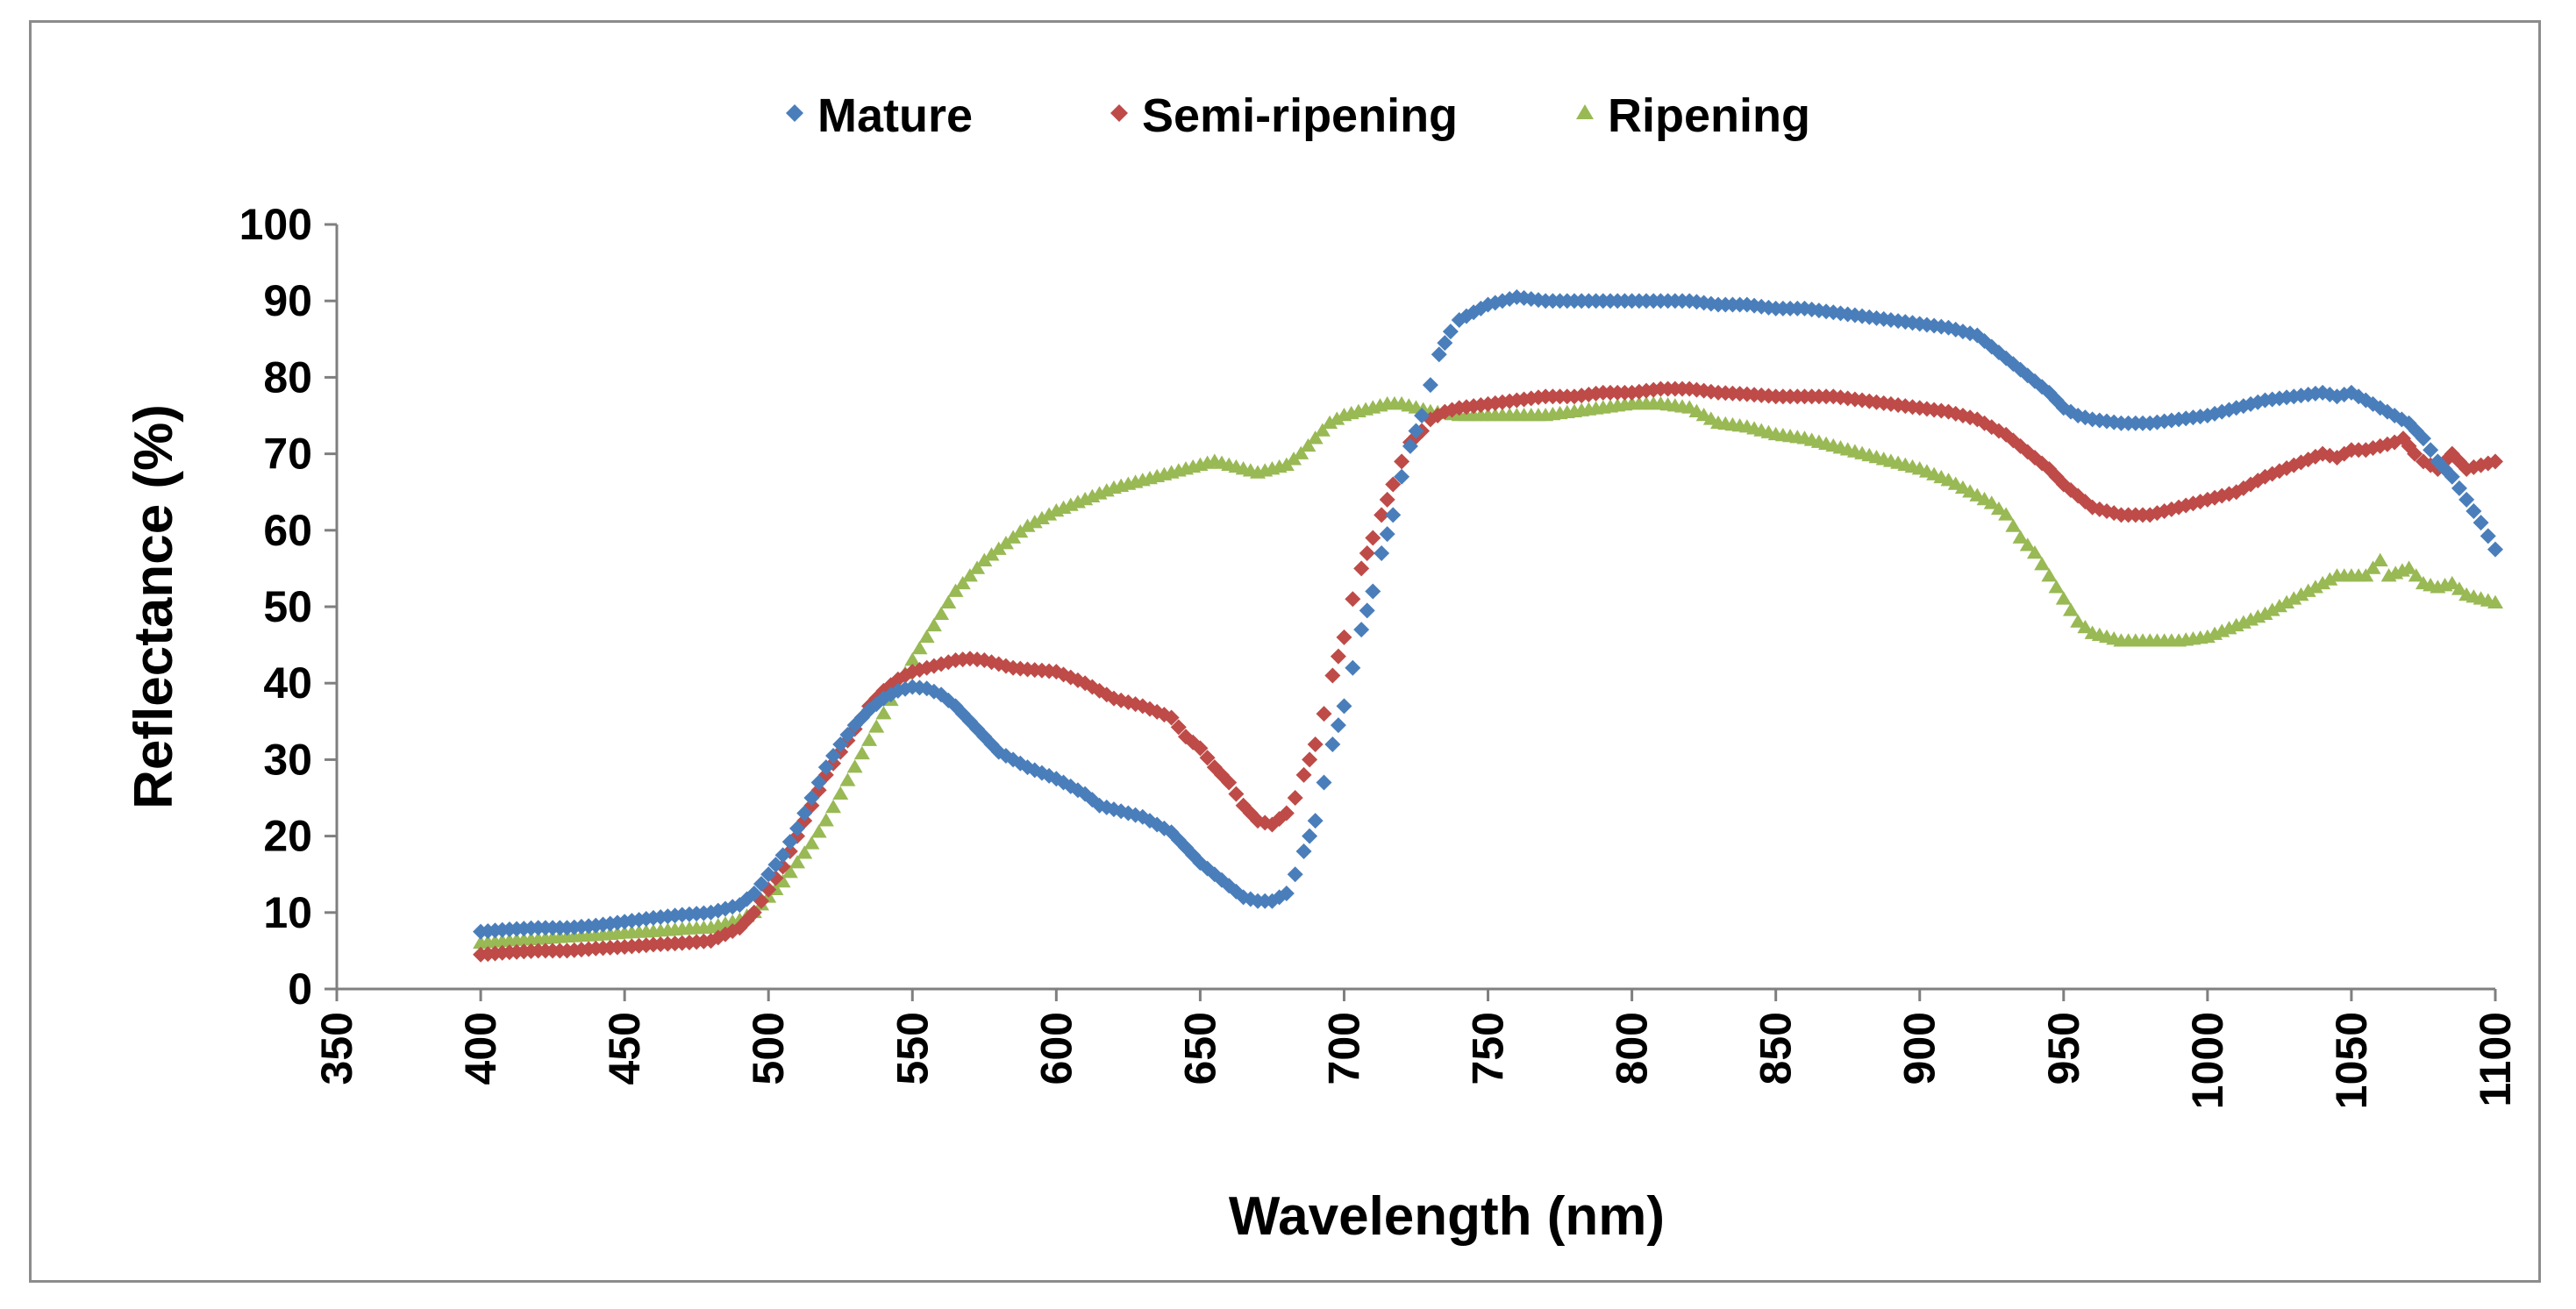 The image size is (2576, 1309). What do you see at coordinates (288, 683) in the screenshot?
I see `y-tick-label: 40` at bounding box center [288, 683].